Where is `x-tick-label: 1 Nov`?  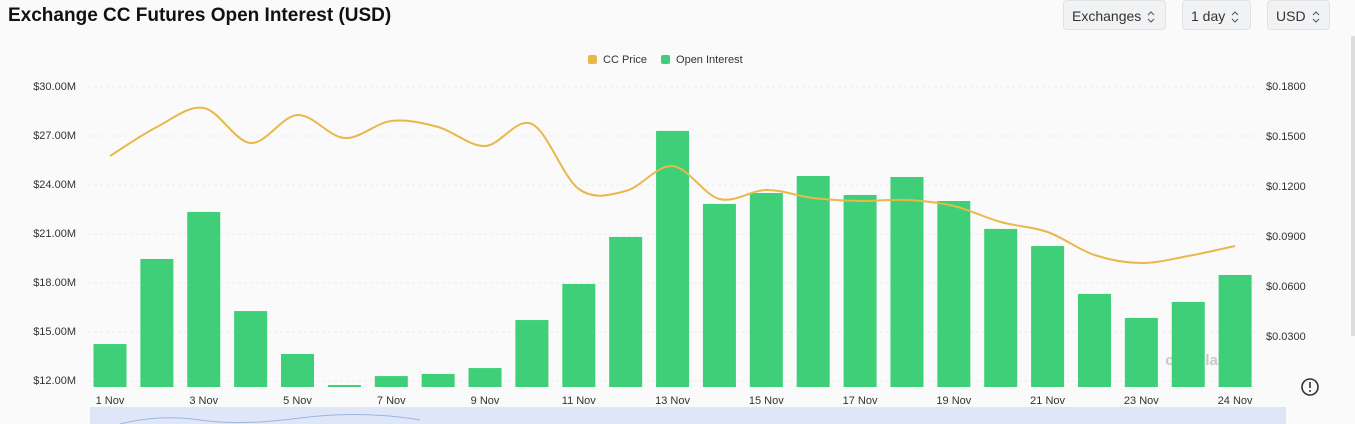 x-tick-label: 1 Nov is located at coordinates (110, 401).